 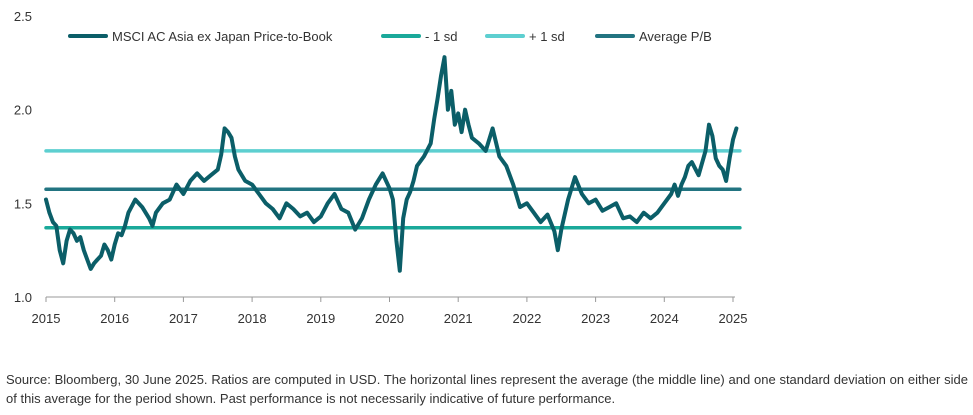 What do you see at coordinates (320, 318) in the screenshot?
I see `x-tick-label: 2019` at bounding box center [320, 318].